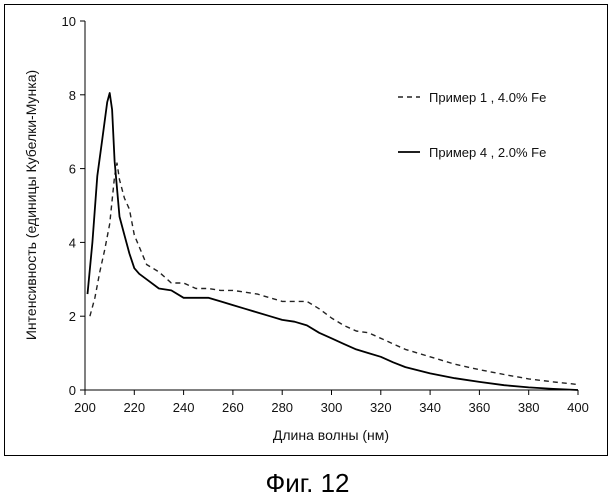 The height and width of the screenshot is (500, 615). What do you see at coordinates (72, 169) in the screenshot?
I see `y-tick-label: 6` at bounding box center [72, 169].